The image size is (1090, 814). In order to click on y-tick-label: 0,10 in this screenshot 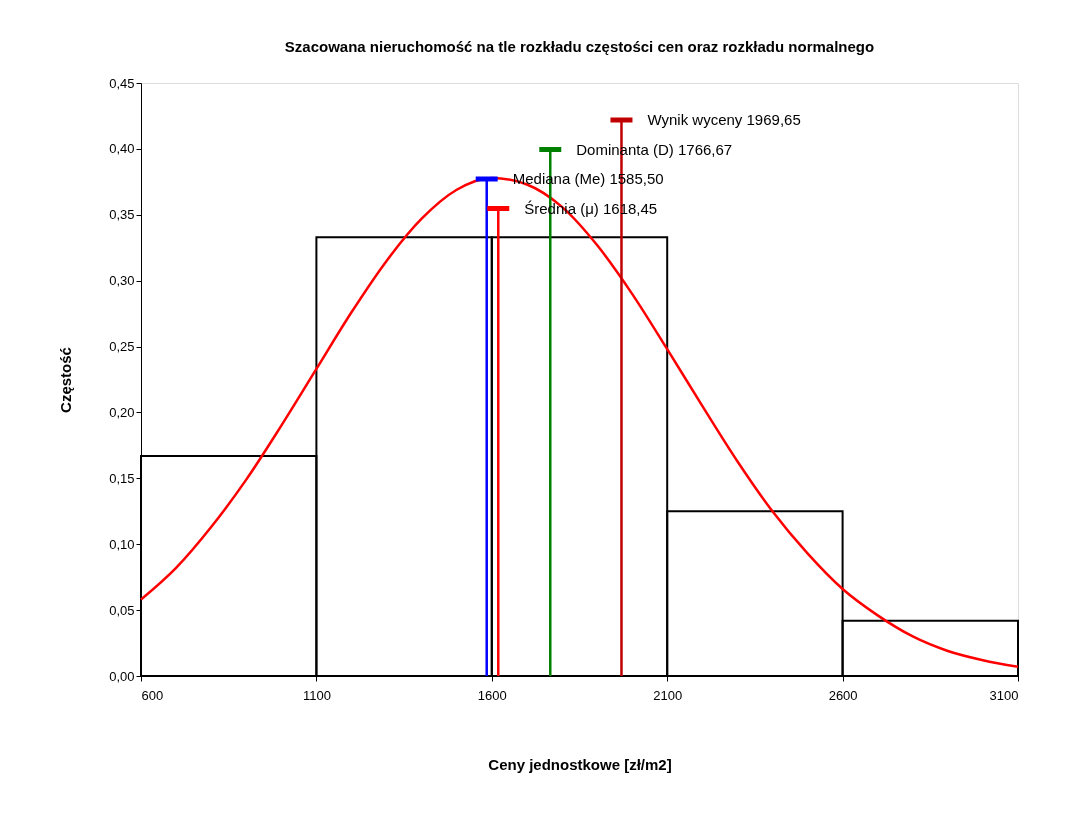, I will do `click(122, 544)`.